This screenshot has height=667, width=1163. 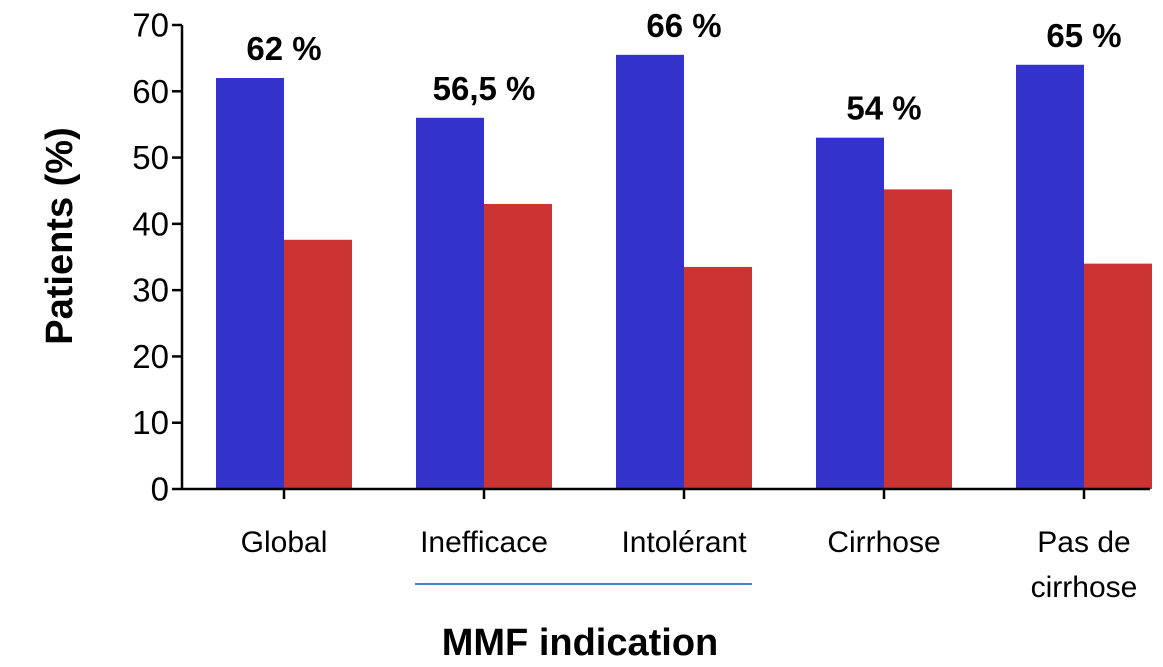 I want to click on x-category-label: Intolérant, so click(x=684, y=542).